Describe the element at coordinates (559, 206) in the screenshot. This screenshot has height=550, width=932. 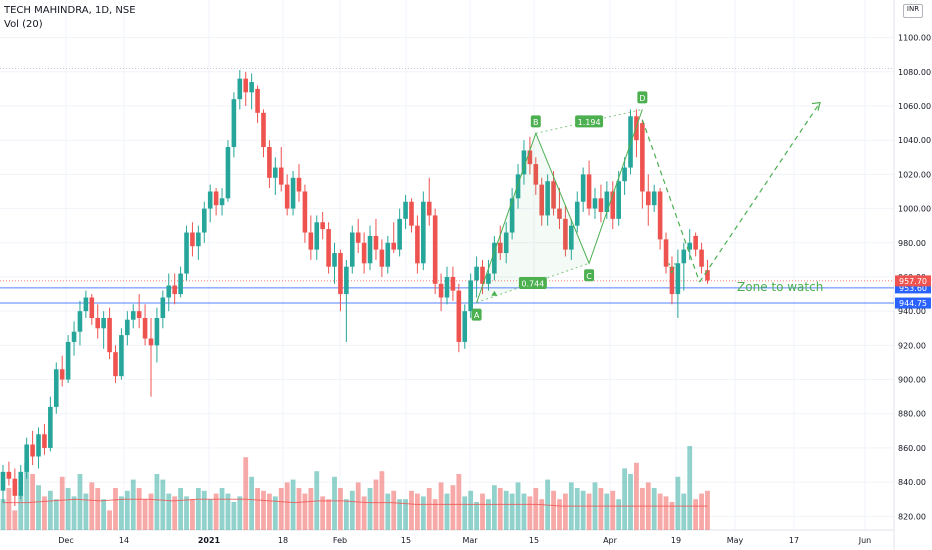
I see `pattern-leg-line` at that location.